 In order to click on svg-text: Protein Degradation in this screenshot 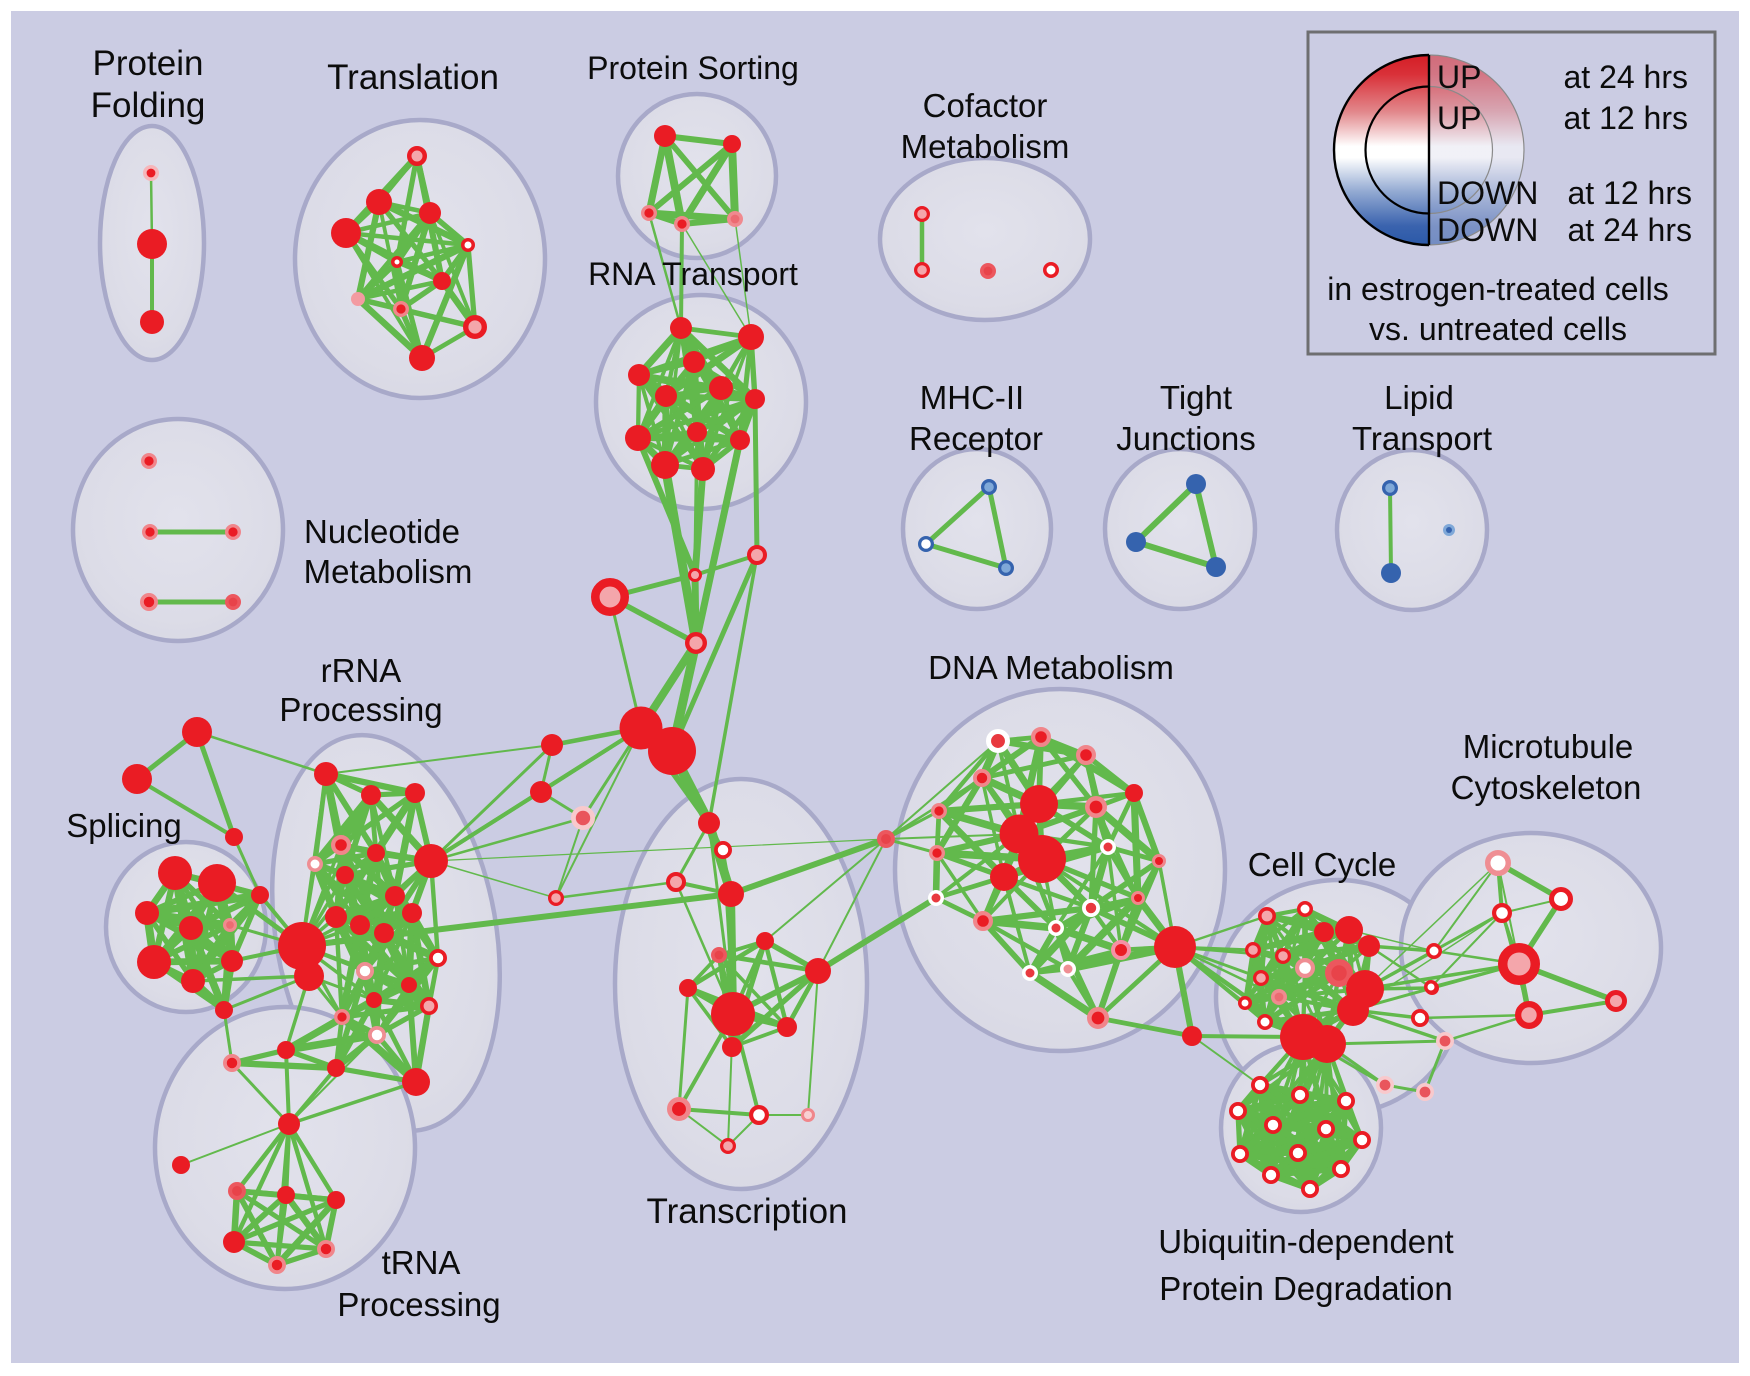, I will do `click(1306, 1288)`.